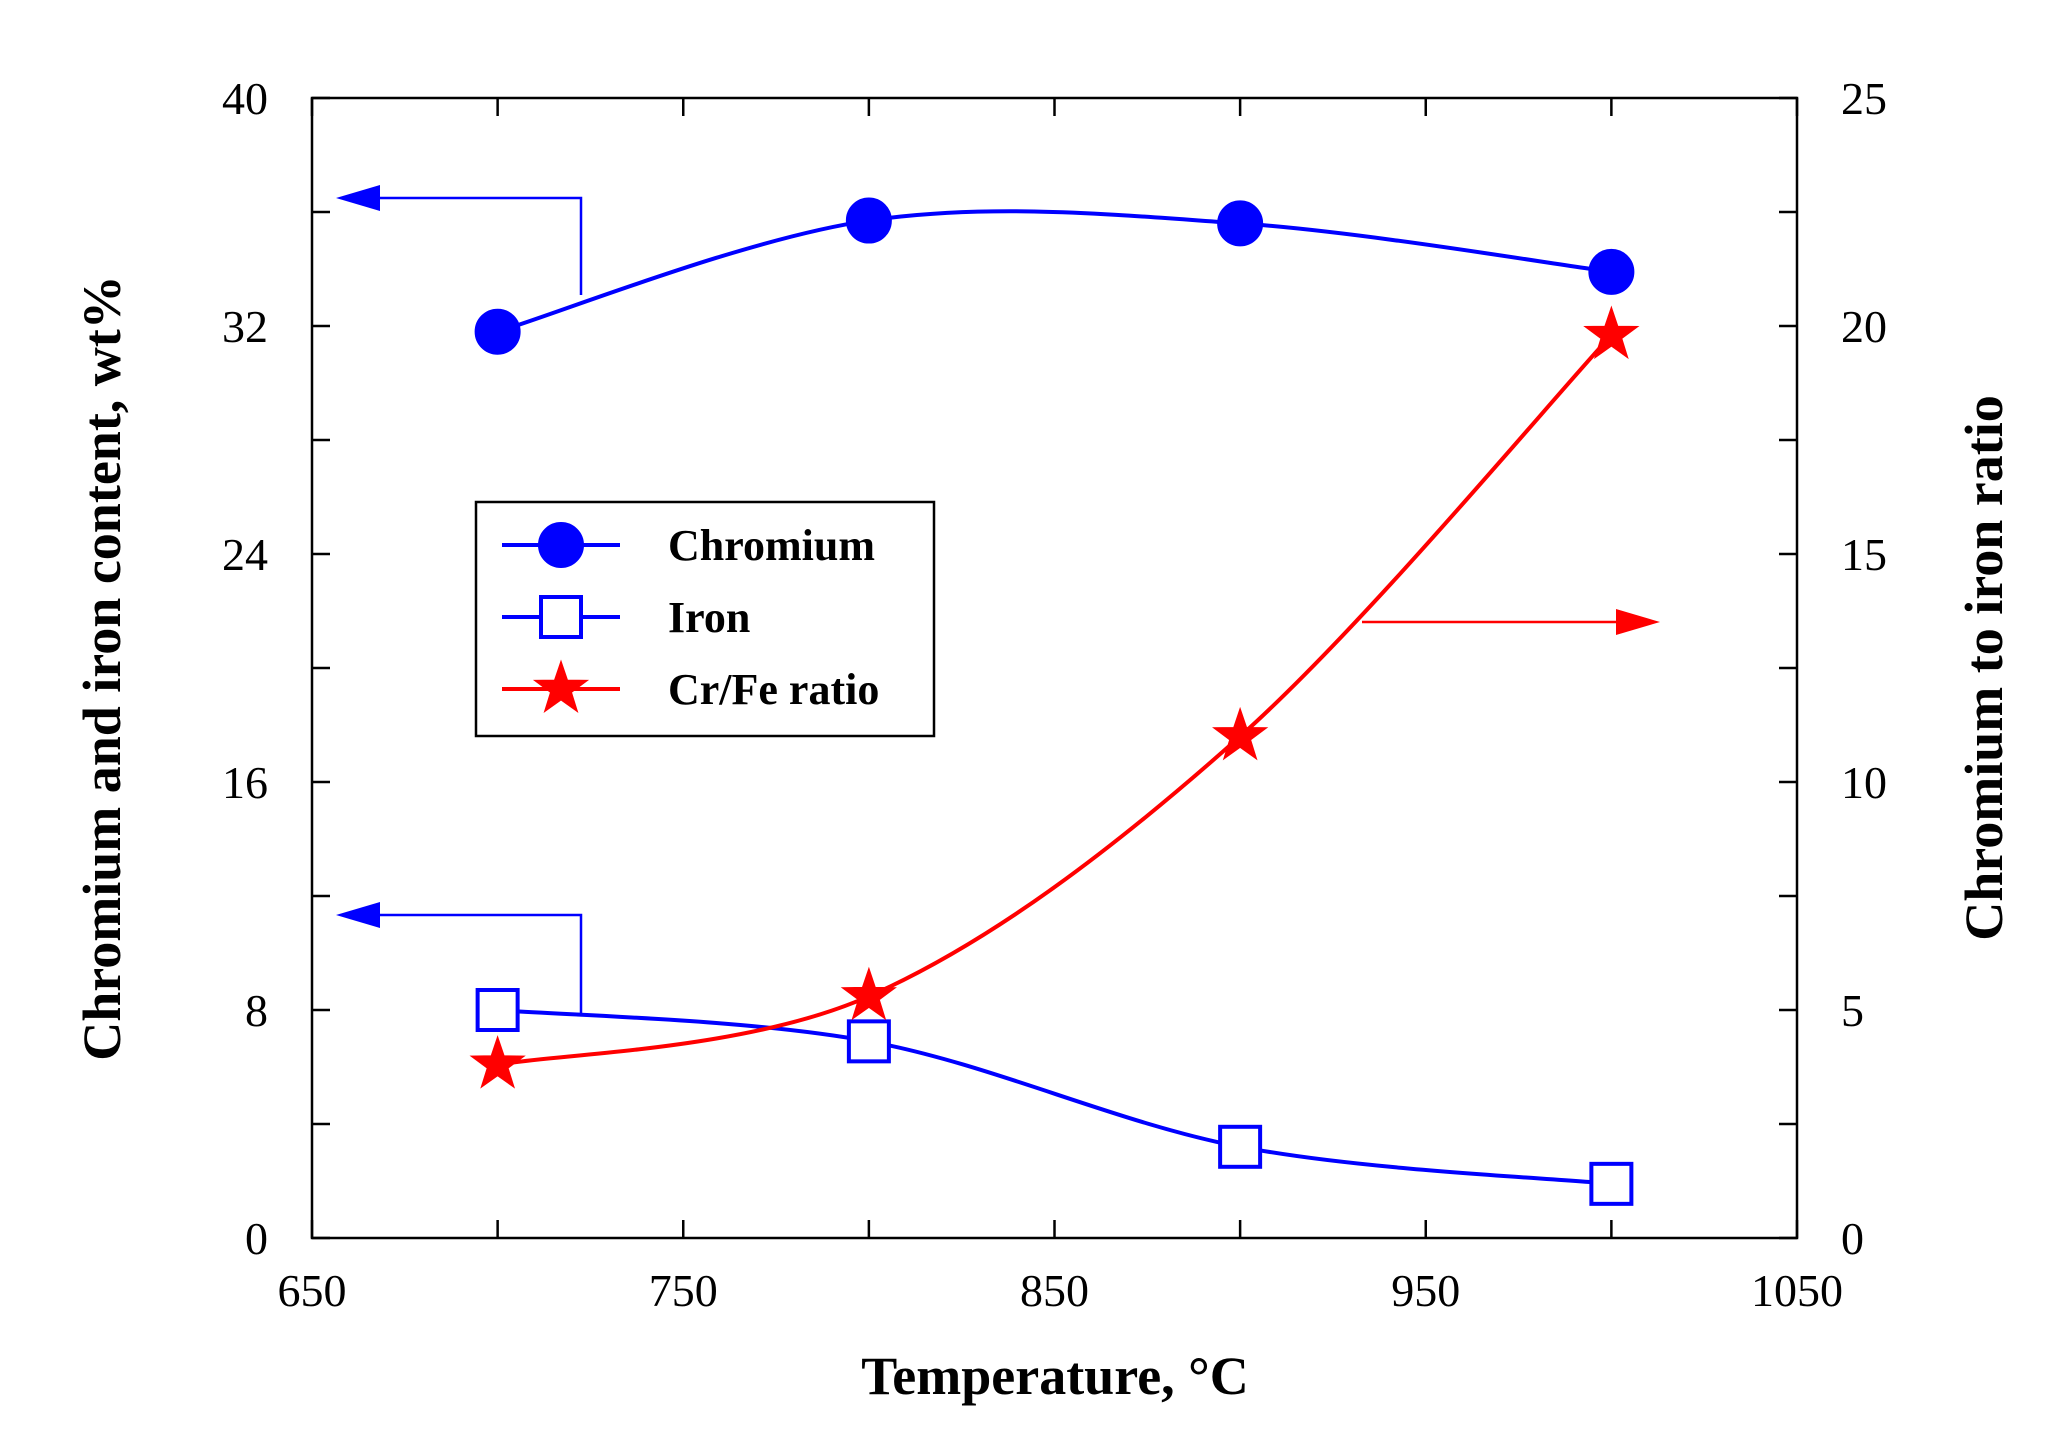 This screenshot has width=2052, height=1441. I want to click on series-line-chromium, so click(1054, 271).